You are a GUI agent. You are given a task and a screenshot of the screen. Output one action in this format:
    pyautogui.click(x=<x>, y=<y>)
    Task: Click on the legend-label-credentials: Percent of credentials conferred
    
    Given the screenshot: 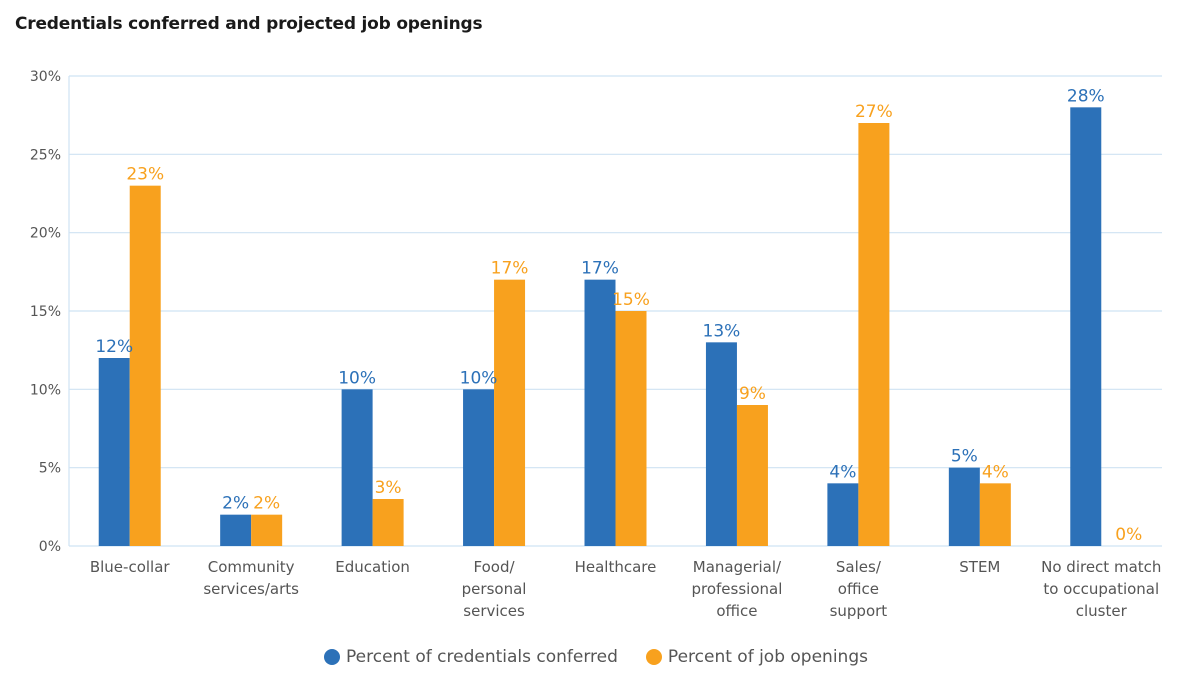 What is the action you would take?
    pyautogui.click(x=482, y=657)
    